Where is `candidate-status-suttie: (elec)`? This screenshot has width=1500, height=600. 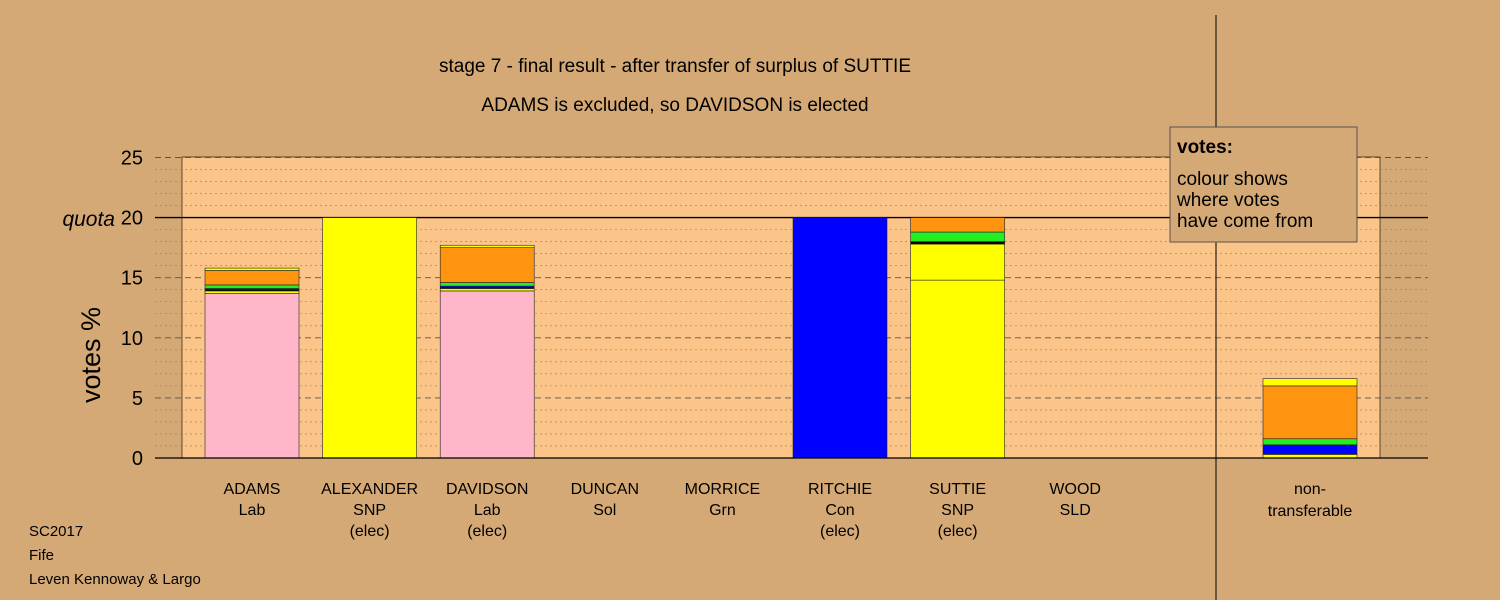
candidate-status-suttie: (elec) is located at coordinates (958, 531).